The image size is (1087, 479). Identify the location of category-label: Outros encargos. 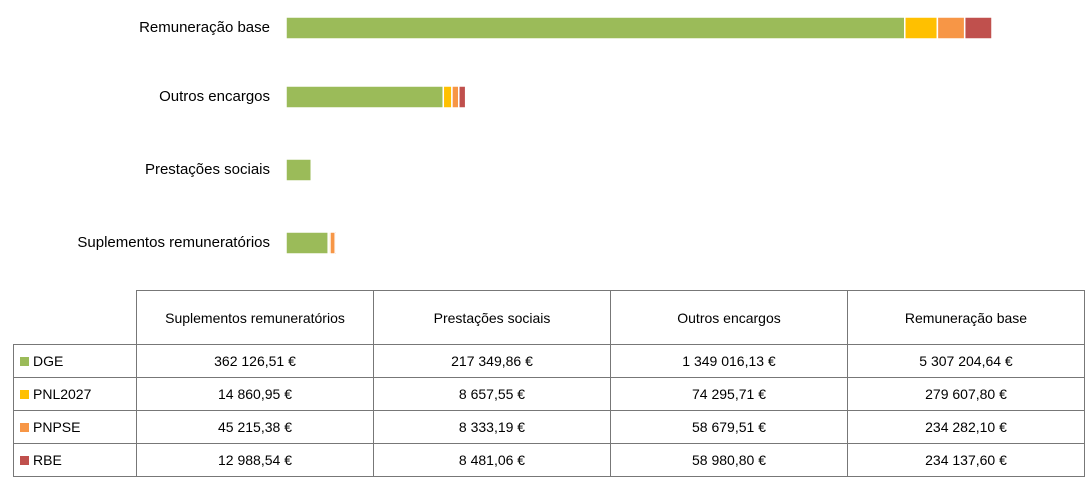
(214, 96).